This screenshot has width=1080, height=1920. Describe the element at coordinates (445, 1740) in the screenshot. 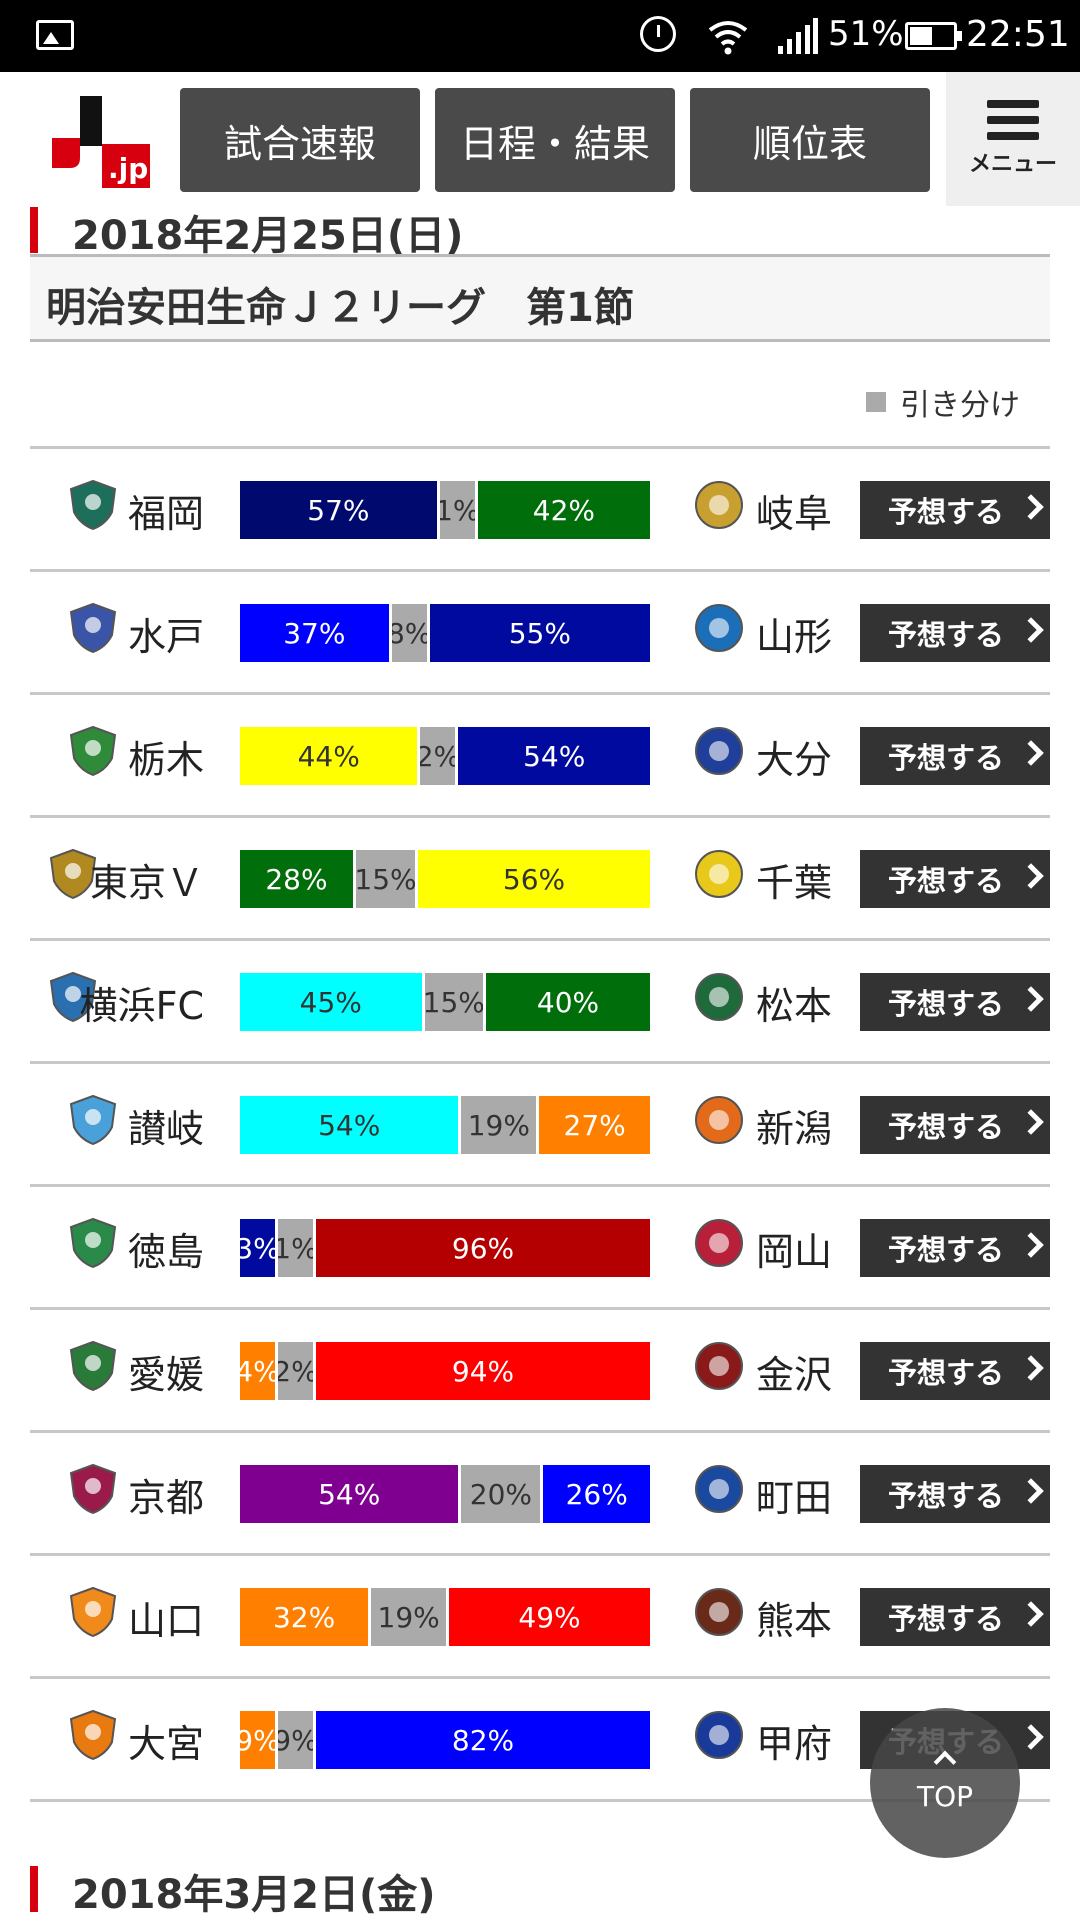

I see `prediction-bar: 9%9%82%` at that location.